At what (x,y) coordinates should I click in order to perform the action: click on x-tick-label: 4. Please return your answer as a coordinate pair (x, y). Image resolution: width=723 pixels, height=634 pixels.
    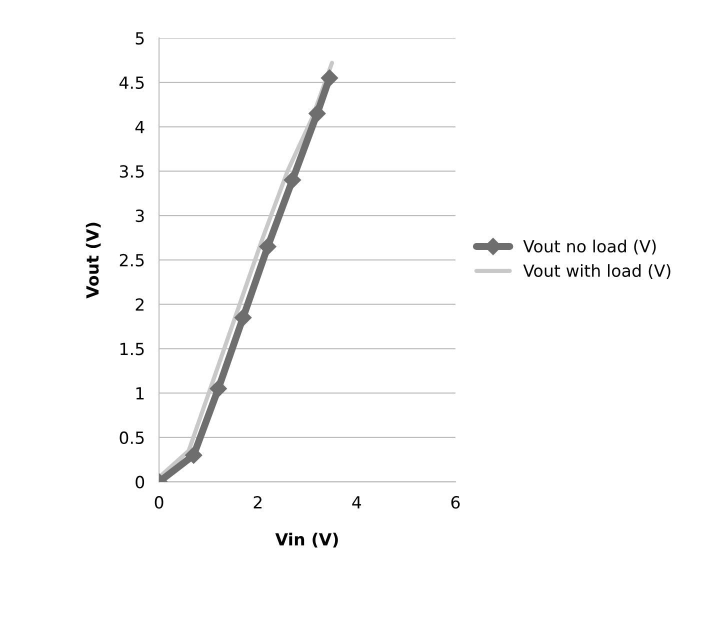
    Looking at the image, I should click on (357, 502).